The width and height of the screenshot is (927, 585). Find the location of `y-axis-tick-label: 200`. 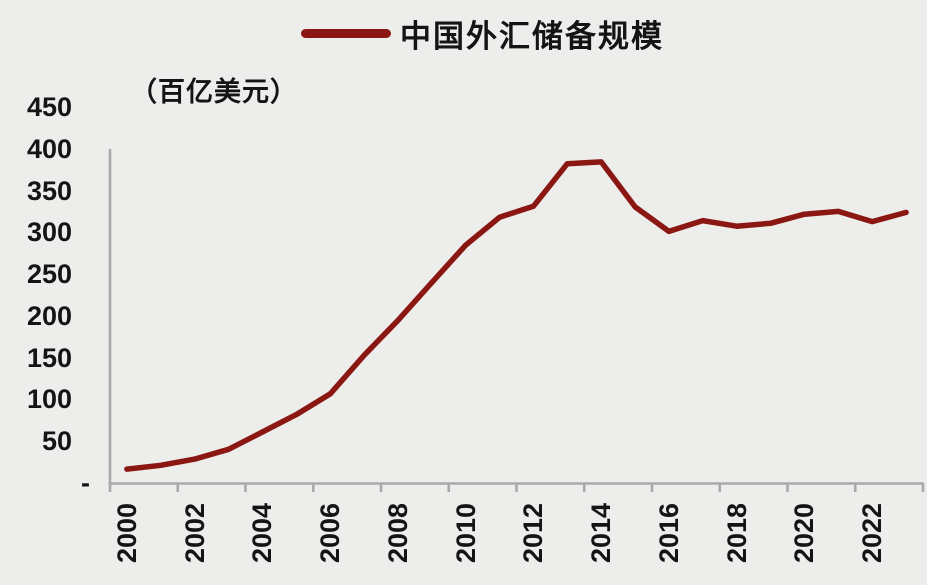

y-axis-tick-label: 200 is located at coordinates (49, 315).